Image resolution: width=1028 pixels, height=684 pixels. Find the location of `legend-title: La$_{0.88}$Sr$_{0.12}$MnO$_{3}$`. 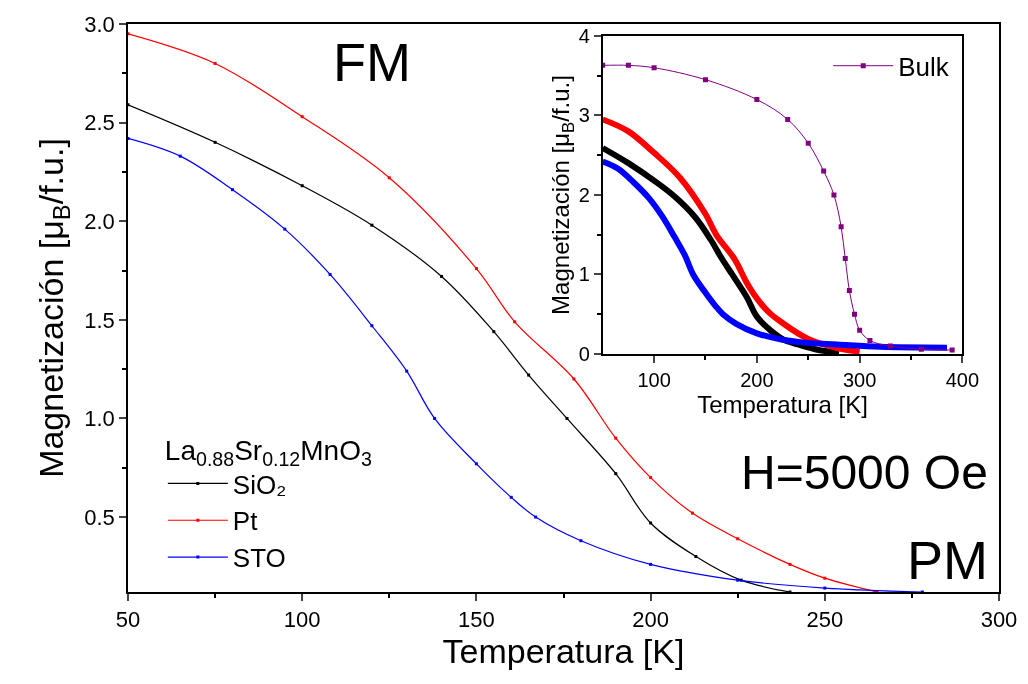

legend-title: La$_{0.88}$Sr$_{0.12}$MnO$_{3}$ is located at coordinates (268, 452).